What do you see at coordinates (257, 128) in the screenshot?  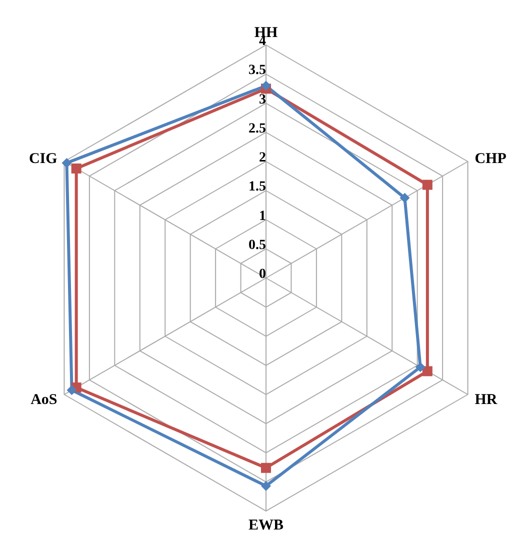 I see `y-tick-label: 2.5` at bounding box center [257, 128].